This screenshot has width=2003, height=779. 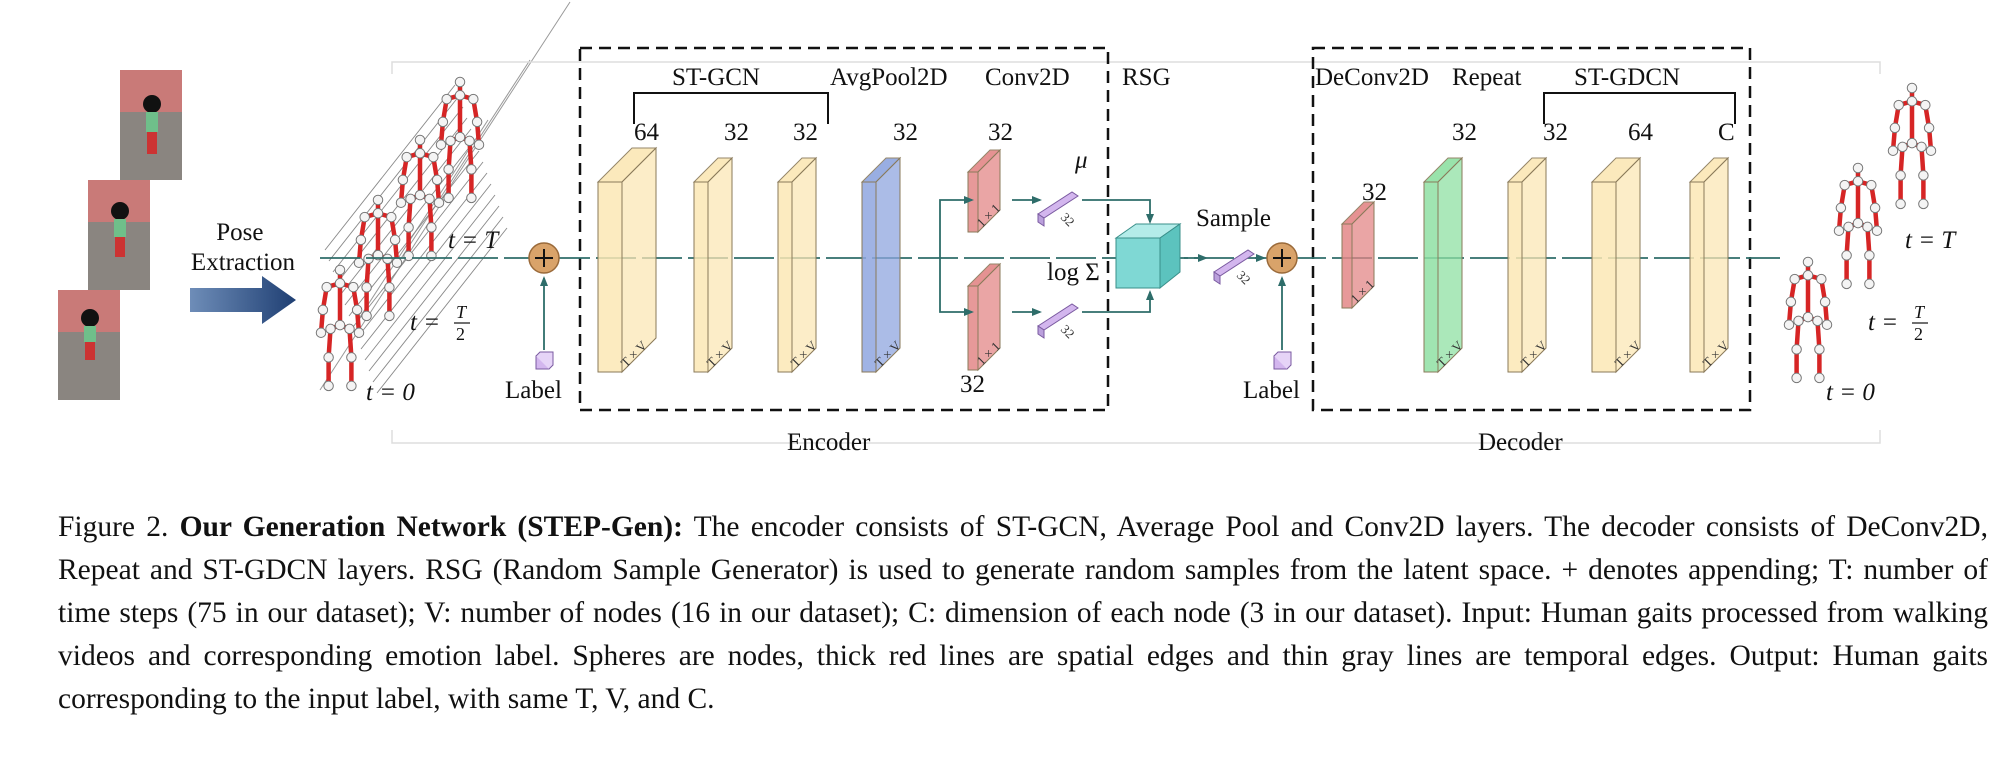 I want to click on deconv-label: DeConv2D, so click(x=1372, y=77).